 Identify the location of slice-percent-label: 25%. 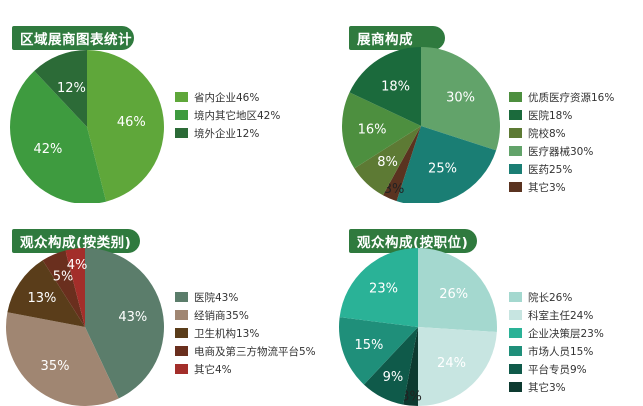
(442, 169).